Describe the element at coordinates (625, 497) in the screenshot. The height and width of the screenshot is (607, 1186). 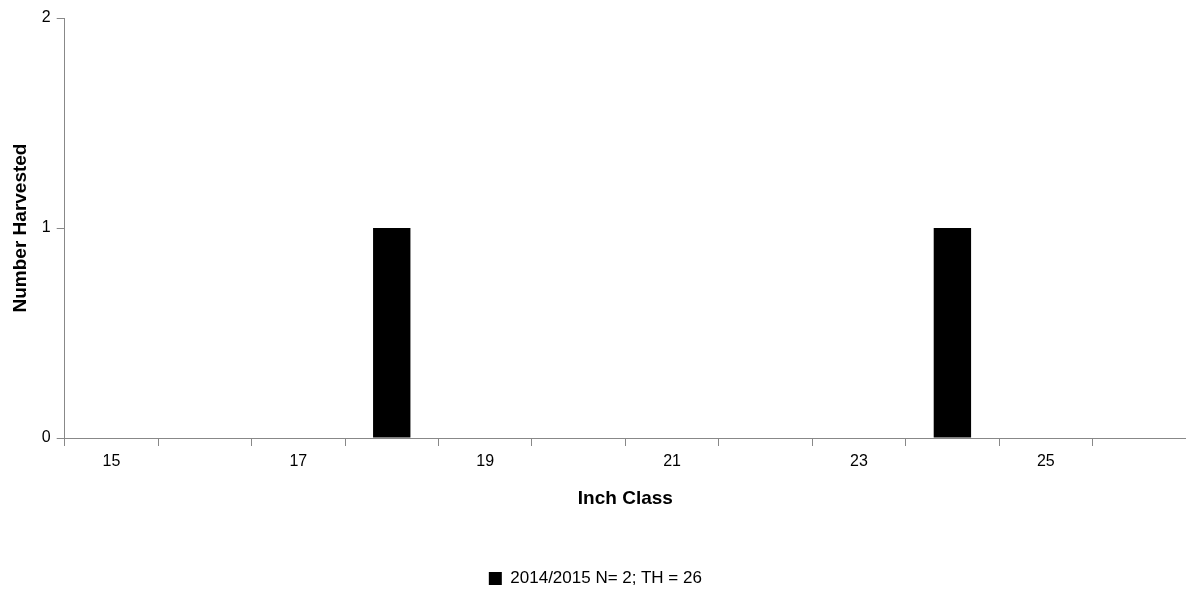
I see `x-axis-title: Inch Class` at that location.